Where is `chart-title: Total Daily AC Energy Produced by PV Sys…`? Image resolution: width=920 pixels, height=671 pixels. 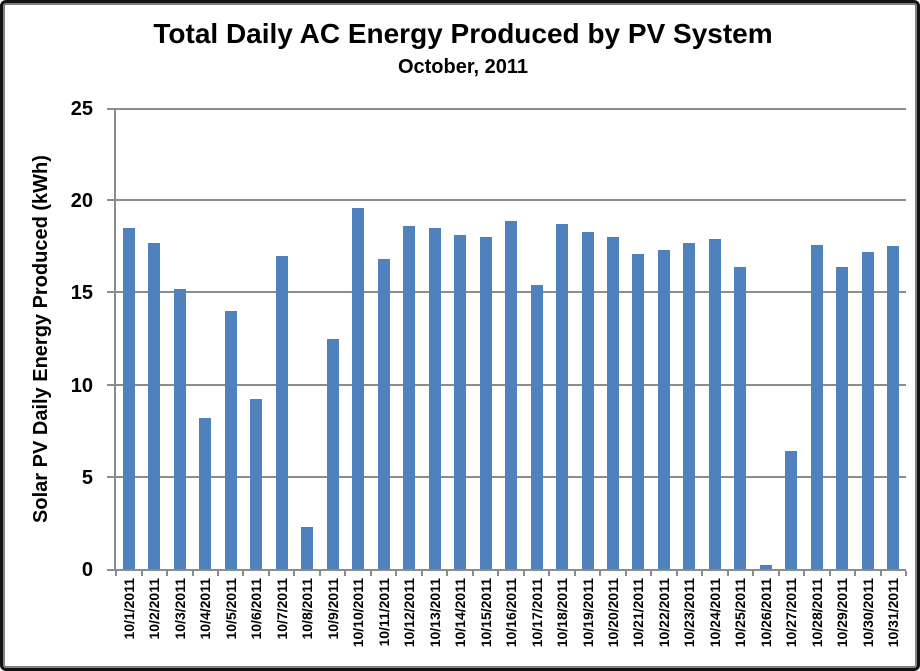
chart-title: Total Daily AC Energy Produced by PV Sys… is located at coordinates (463, 33).